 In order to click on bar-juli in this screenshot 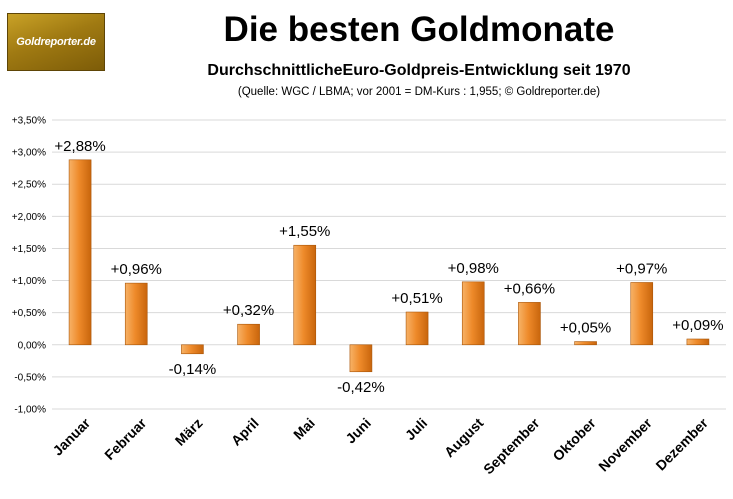, I will do `click(417, 328)`.